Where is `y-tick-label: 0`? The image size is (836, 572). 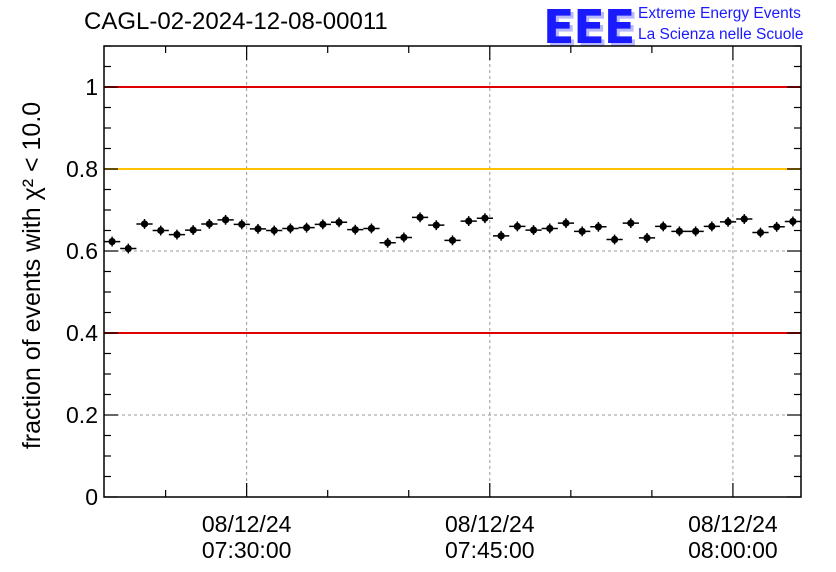 y-tick-label: 0 is located at coordinates (91, 497).